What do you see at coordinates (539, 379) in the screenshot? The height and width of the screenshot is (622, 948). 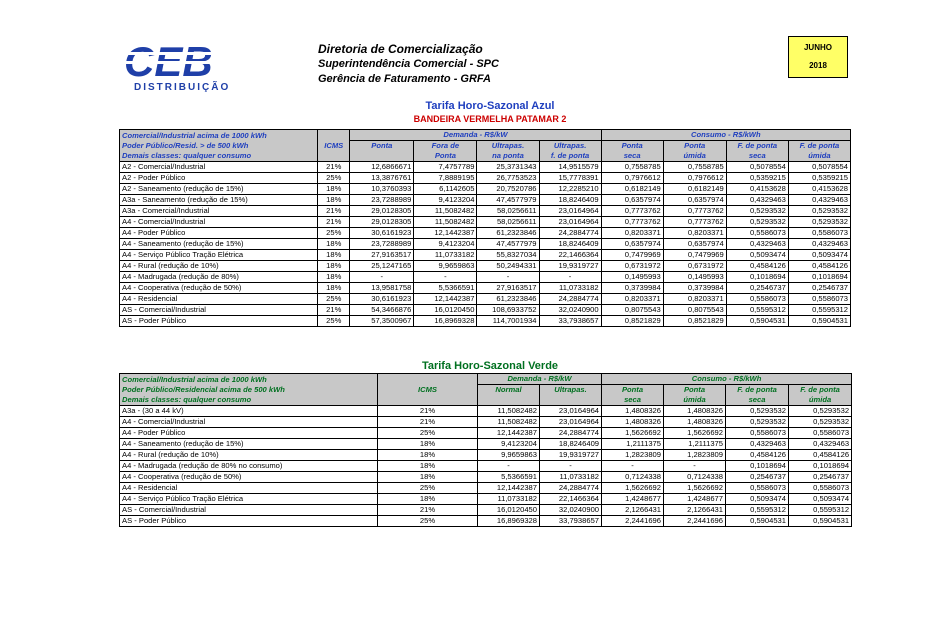 I see `verde-demanda-header: Demanda - R$/kW` at bounding box center [539, 379].